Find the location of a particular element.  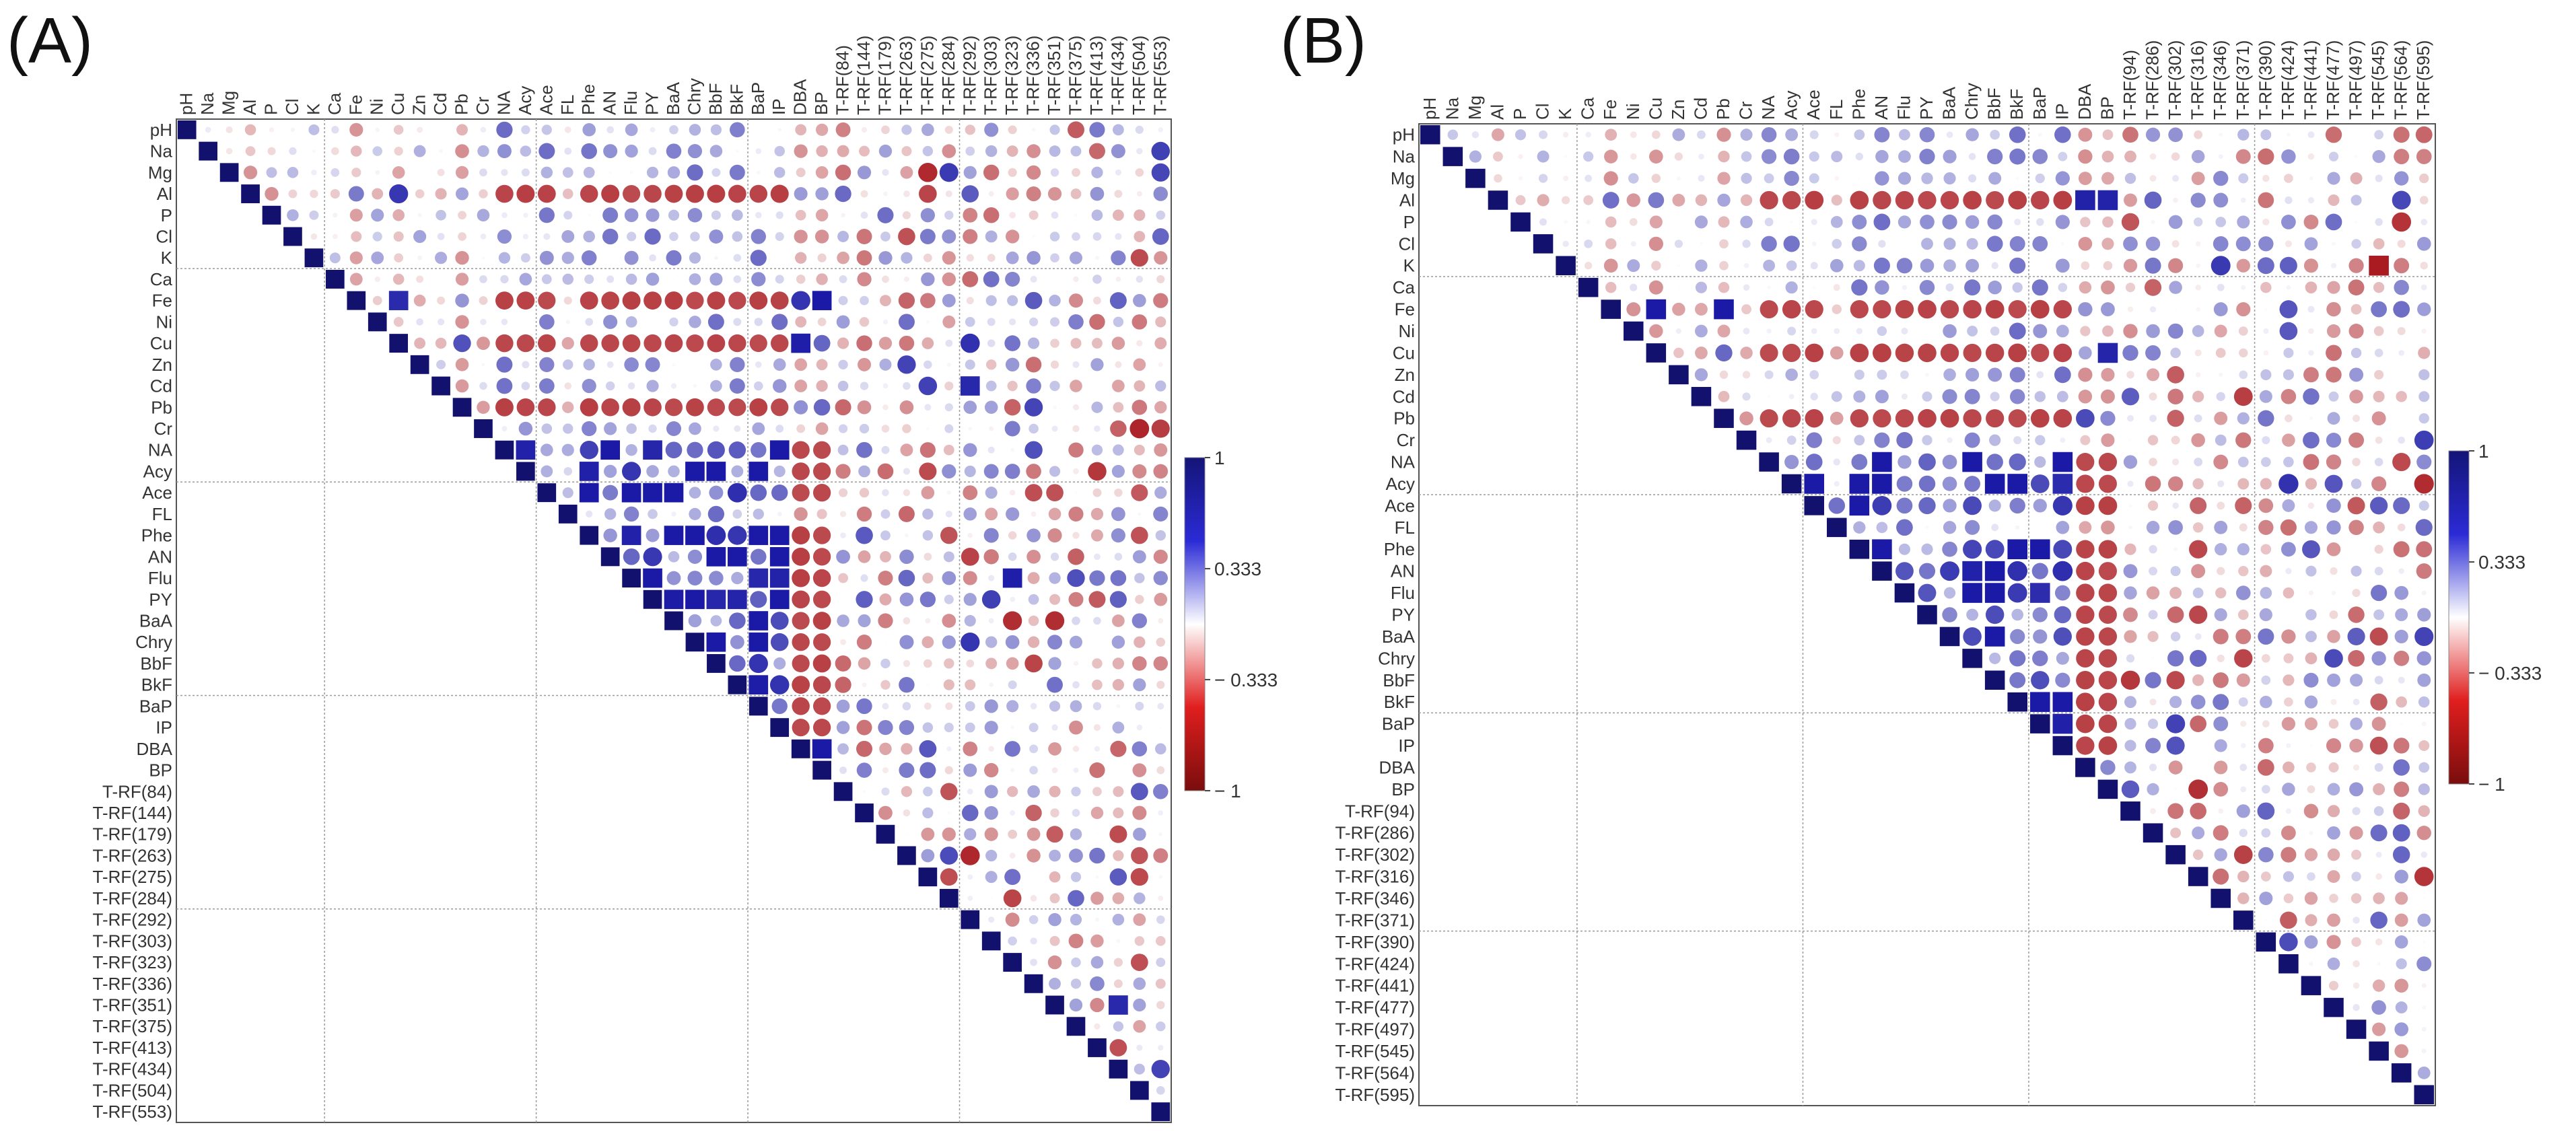

panel-a-row-label: T-RF(351) is located at coordinates (132, 1005).